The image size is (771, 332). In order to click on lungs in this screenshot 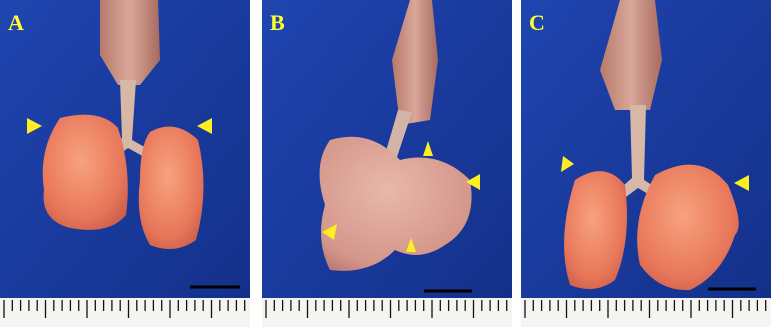, I will do `click(395, 203)`.